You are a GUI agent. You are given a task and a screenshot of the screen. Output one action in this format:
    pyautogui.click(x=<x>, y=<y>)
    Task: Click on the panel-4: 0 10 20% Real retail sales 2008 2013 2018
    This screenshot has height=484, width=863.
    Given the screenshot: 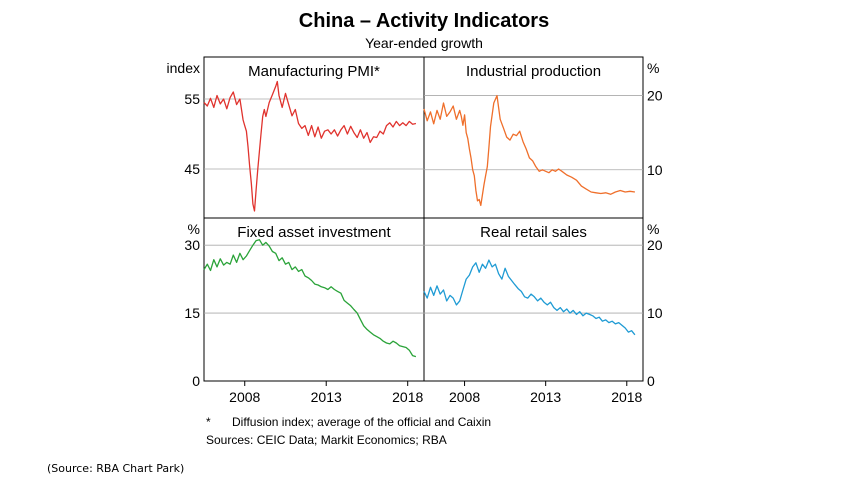 What is the action you would take?
    pyautogui.click(x=543, y=313)
    